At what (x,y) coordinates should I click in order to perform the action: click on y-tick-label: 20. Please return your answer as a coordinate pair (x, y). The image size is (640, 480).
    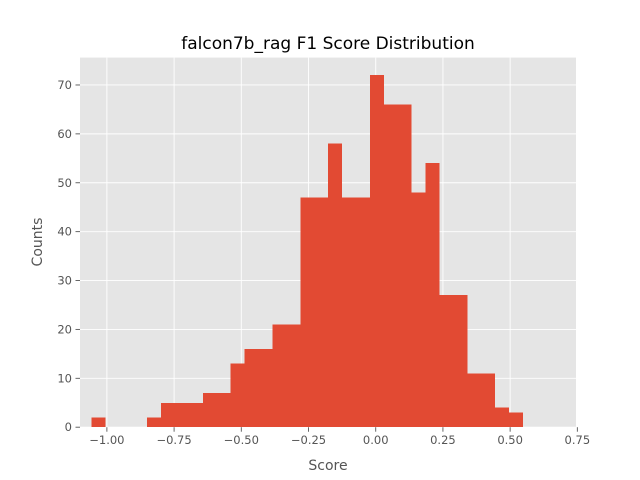
    Looking at the image, I should click on (64, 329).